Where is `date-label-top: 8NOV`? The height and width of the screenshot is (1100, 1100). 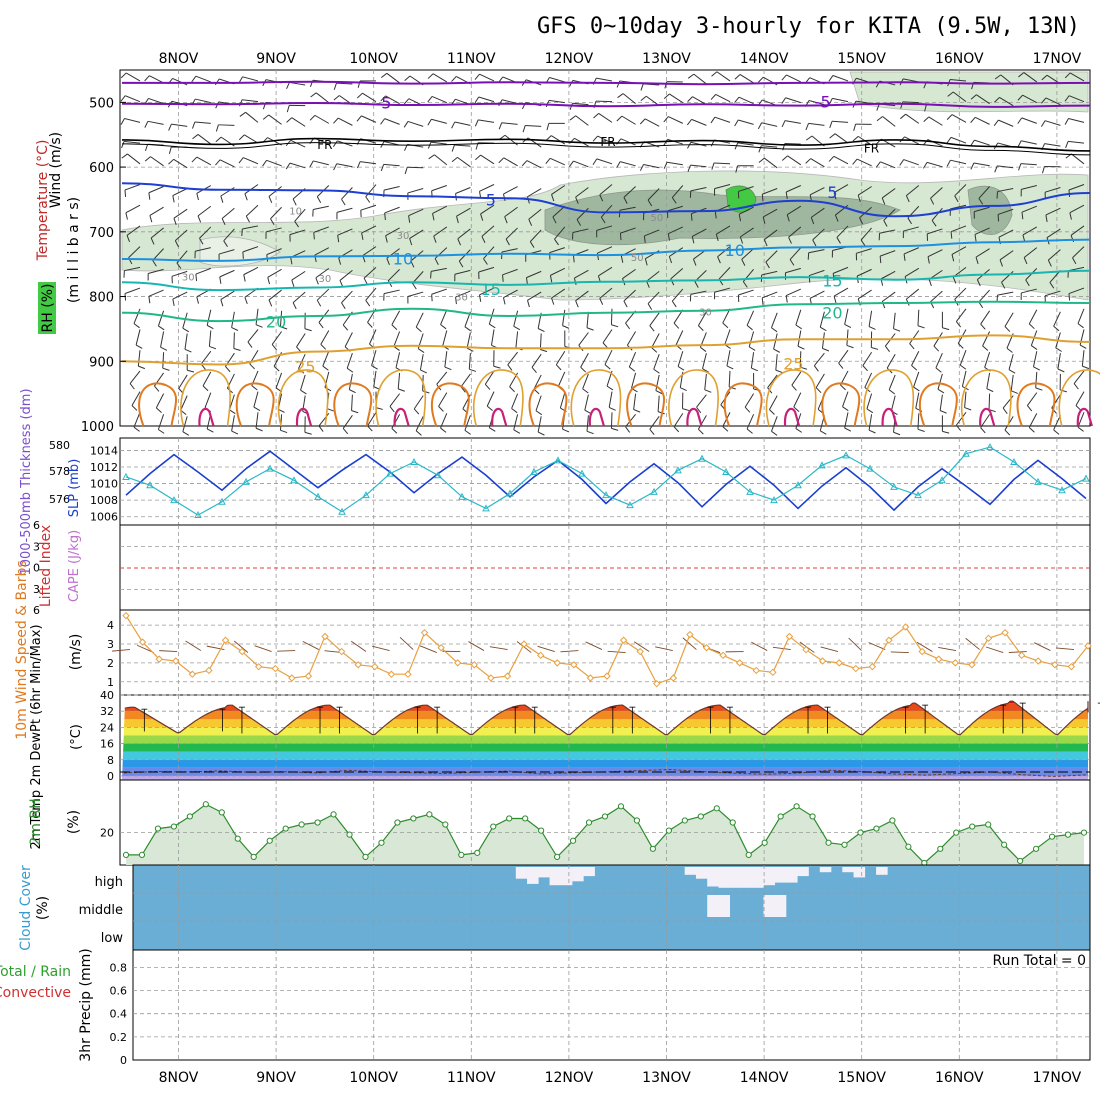
date-label-top: 8NOV is located at coordinates (179, 59).